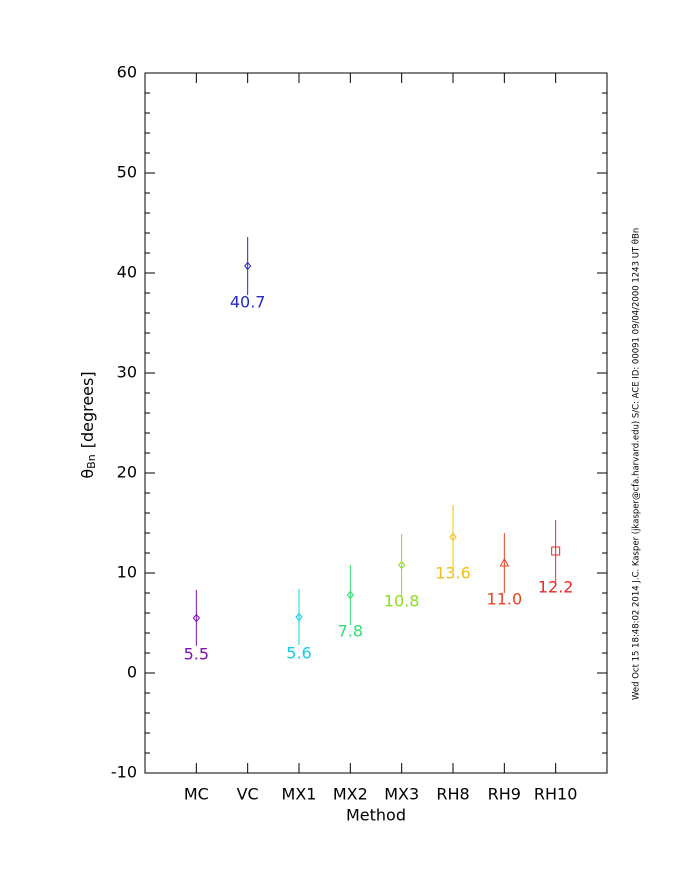  I want to click on value-label: 5.6, so click(298, 653).